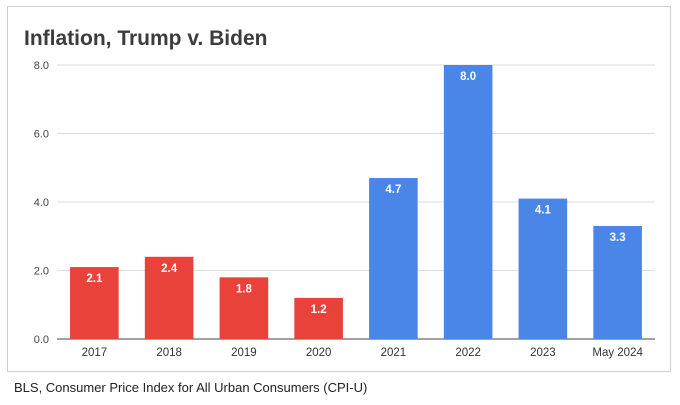 This screenshot has width=680, height=405. What do you see at coordinates (244, 353) in the screenshot?
I see `x-tick-label: 2019` at bounding box center [244, 353].